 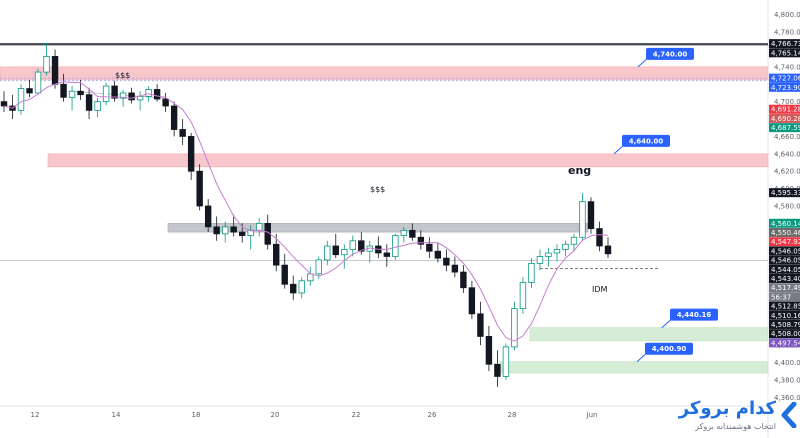 I want to click on time-axis: 12 14 18 20 22 26 28 Jun, so click(x=314, y=415).